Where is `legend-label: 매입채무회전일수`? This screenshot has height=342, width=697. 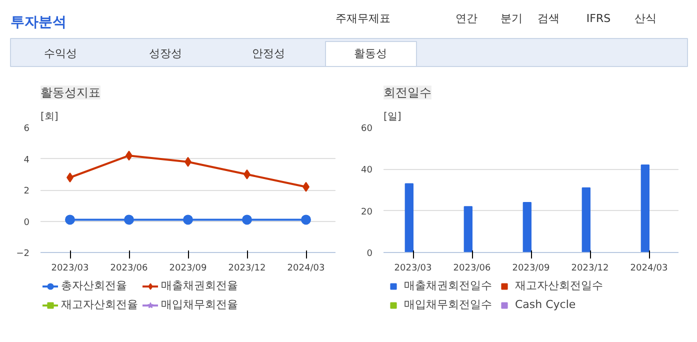
legend-label: 매입채무회전일수 is located at coordinates (448, 304).